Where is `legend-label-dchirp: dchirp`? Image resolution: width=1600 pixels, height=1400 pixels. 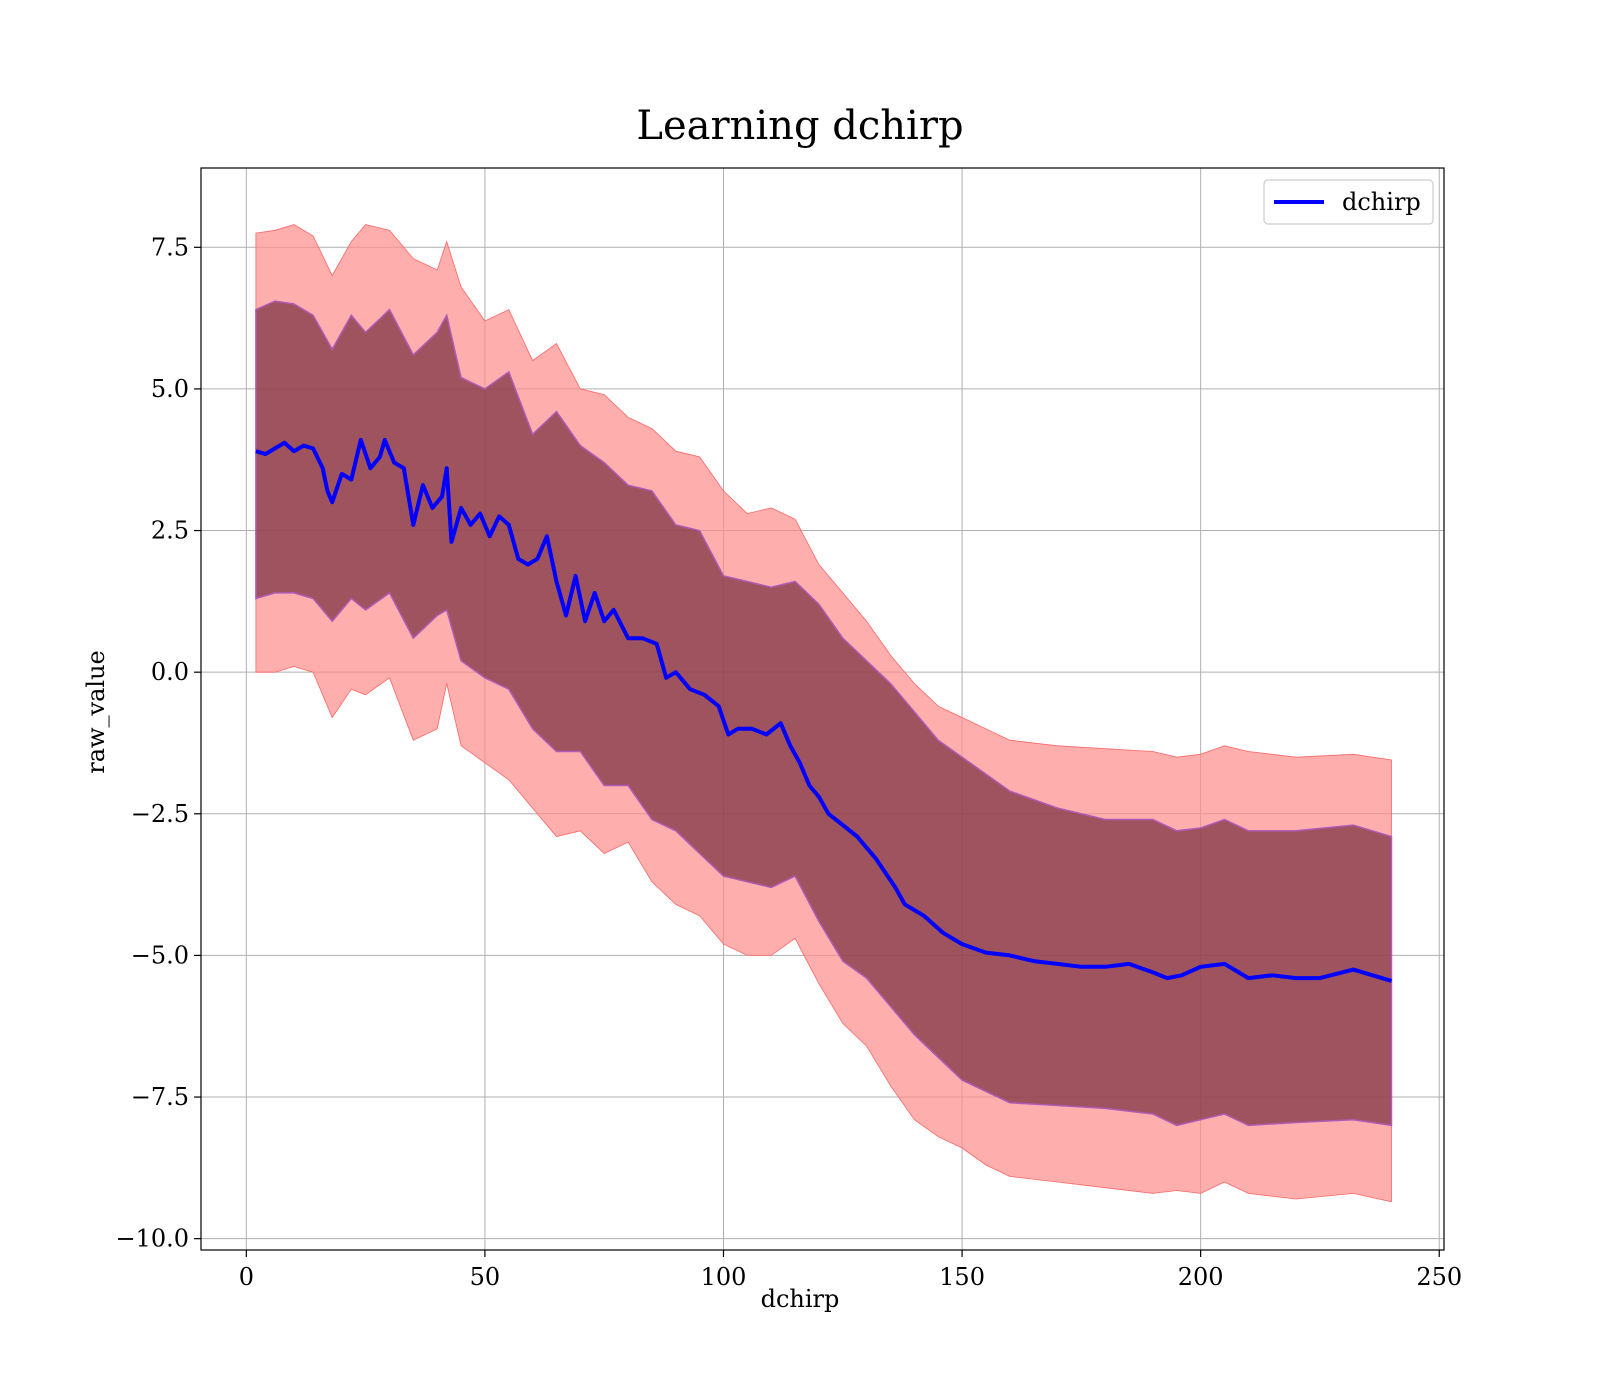
legend-label-dchirp: dchirp is located at coordinates (1381, 202).